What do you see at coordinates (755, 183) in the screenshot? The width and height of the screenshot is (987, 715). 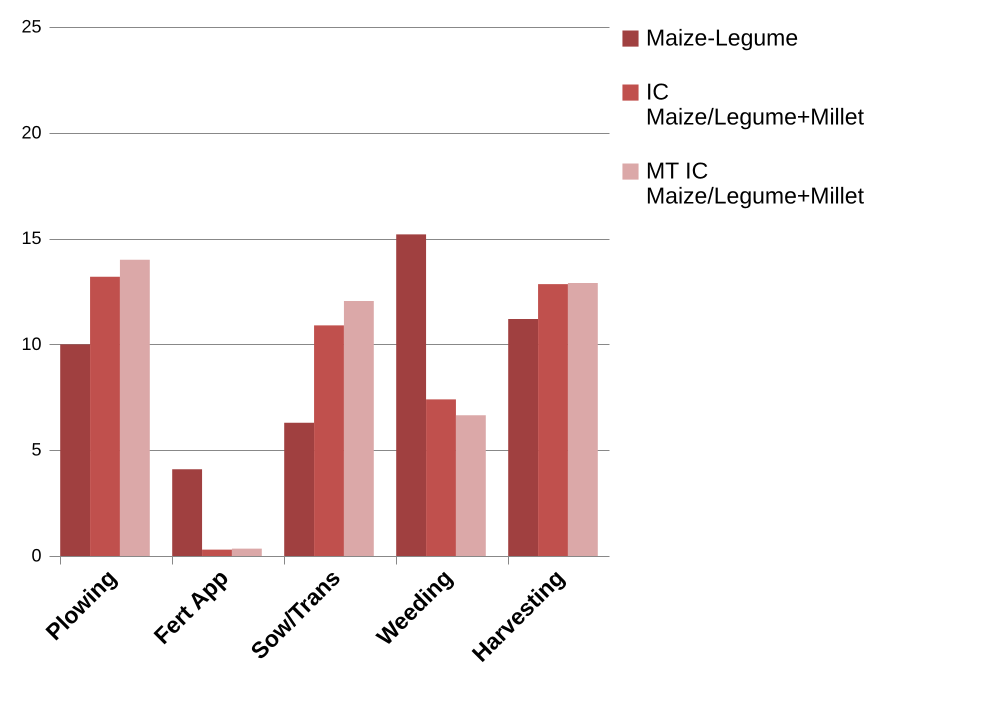 I see `legend-label: MT IC Maize/Legume+Millet` at bounding box center [755, 183].